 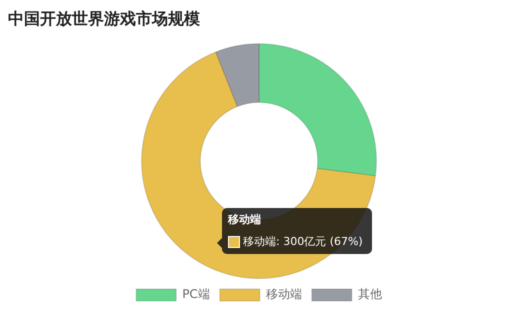 I want to click on legend-label: 移动端, so click(x=284, y=294).